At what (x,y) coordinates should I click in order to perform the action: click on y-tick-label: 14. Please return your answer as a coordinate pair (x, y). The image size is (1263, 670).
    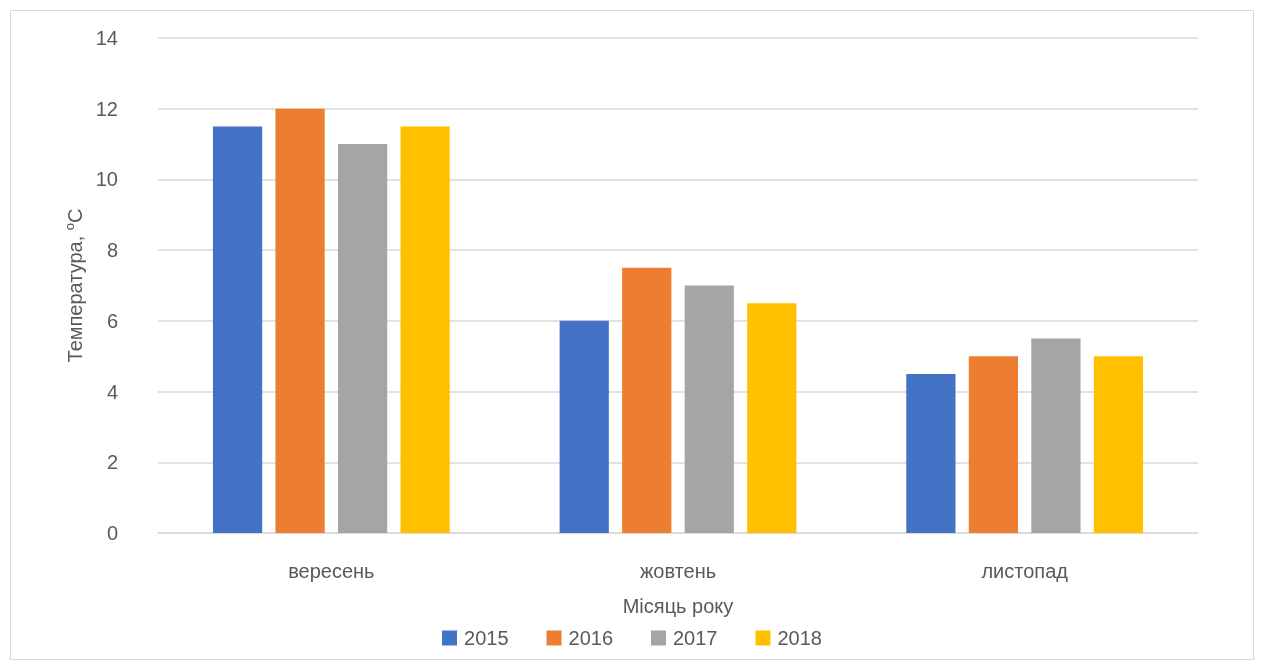
    Looking at the image, I should click on (106, 38).